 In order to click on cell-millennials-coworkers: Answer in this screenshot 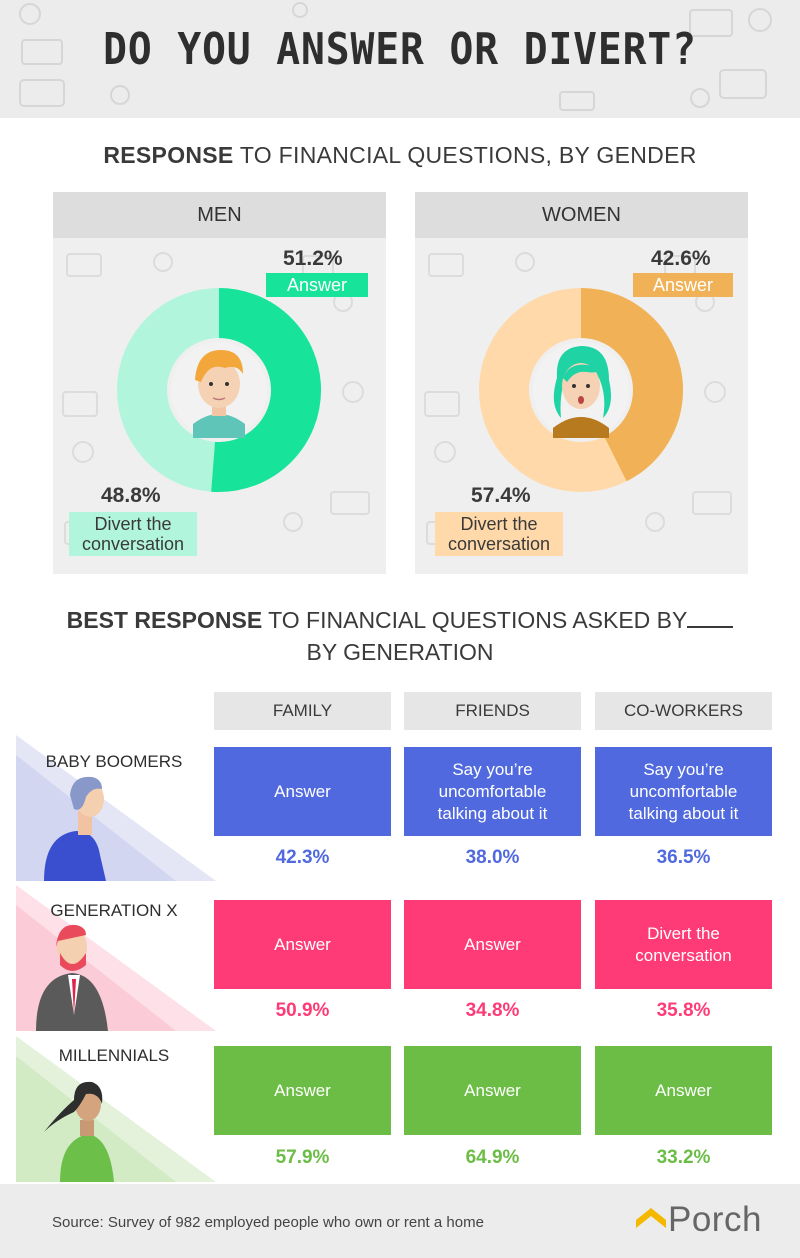, I will do `click(683, 1090)`.